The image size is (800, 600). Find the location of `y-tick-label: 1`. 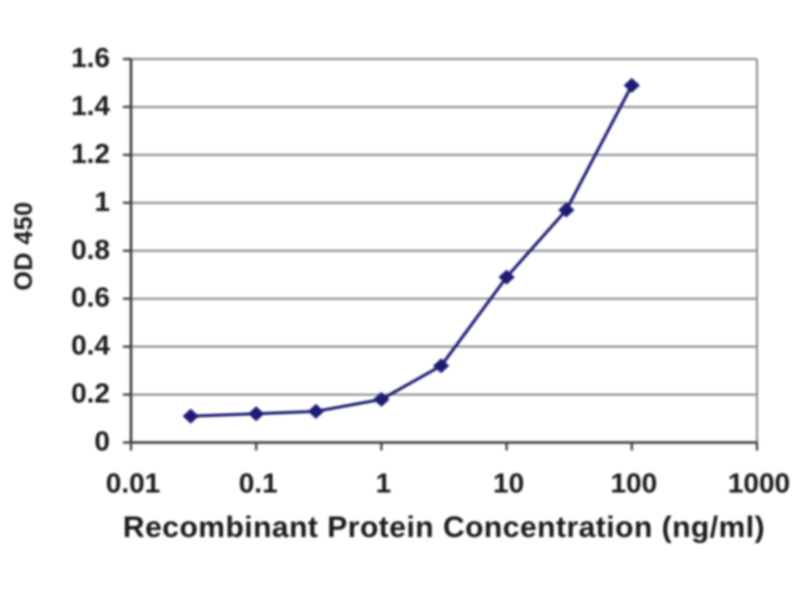

y-tick-label: 1 is located at coordinates (102, 201).